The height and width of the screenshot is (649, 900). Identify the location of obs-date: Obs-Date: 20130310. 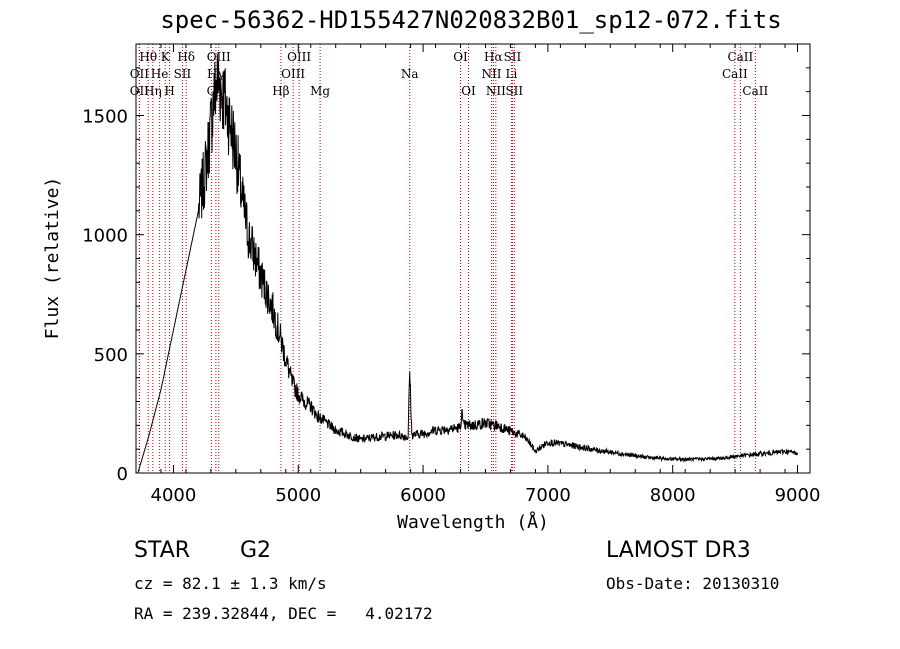
(693, 583).